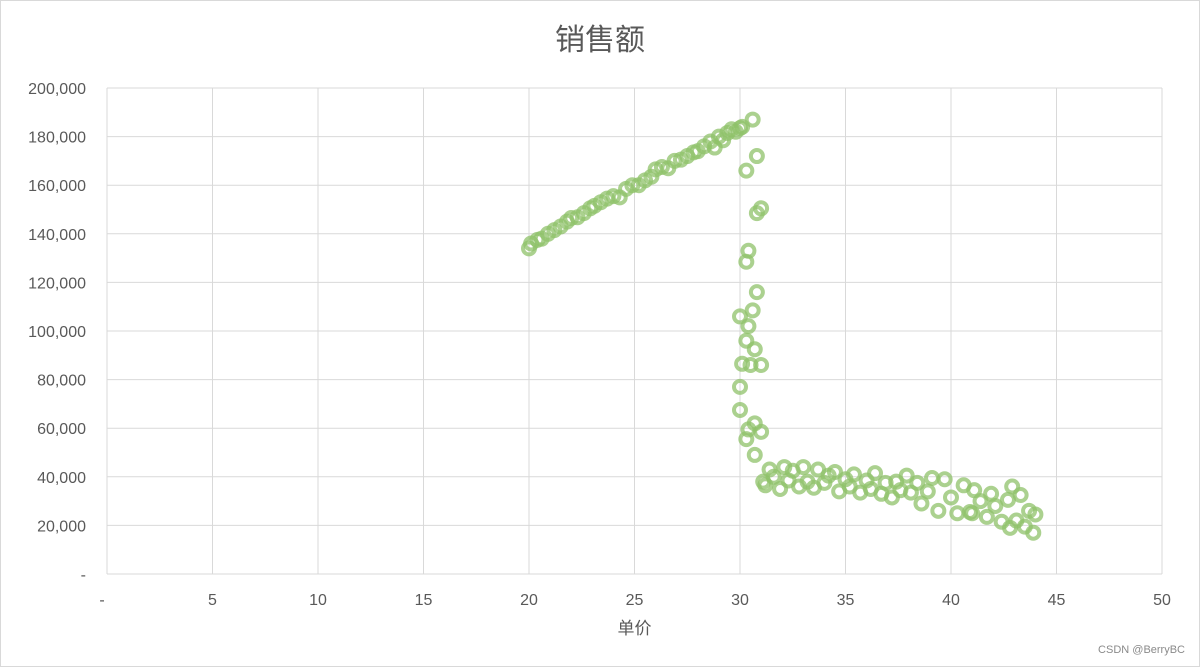 The width and height of the screenshot is (1200, 667). What do you see at coordinates (1162, 600) in the screenshot?
I see `x-tick-label: 50` at bounding box center [1162, 600].